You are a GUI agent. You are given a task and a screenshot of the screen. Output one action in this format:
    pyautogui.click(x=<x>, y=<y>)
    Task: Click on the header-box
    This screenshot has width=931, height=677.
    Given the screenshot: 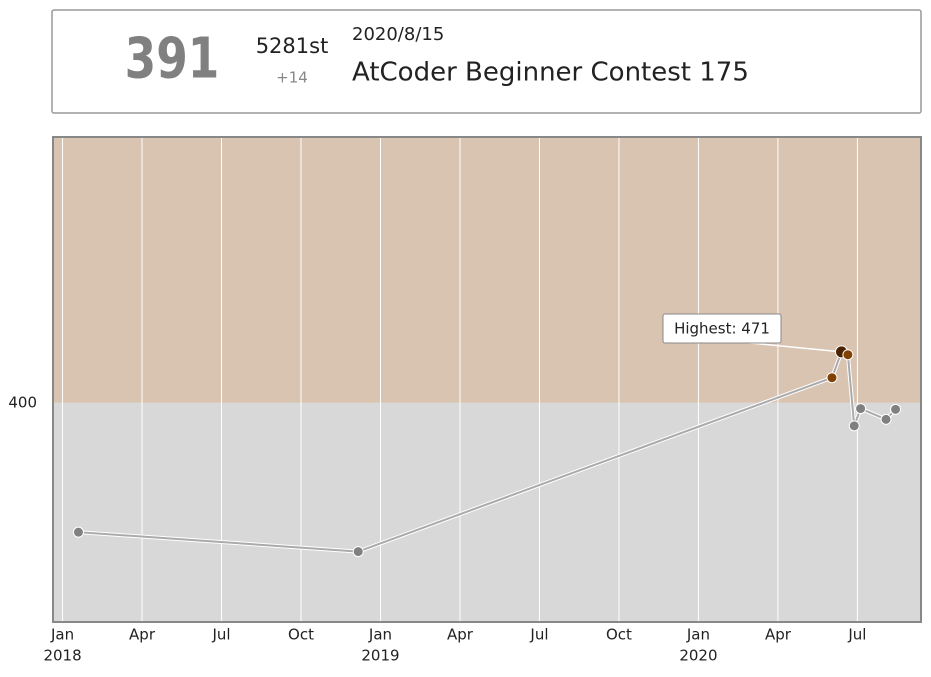 What is the action you would take?
    pyautogui.click(x=486, y=61)
    